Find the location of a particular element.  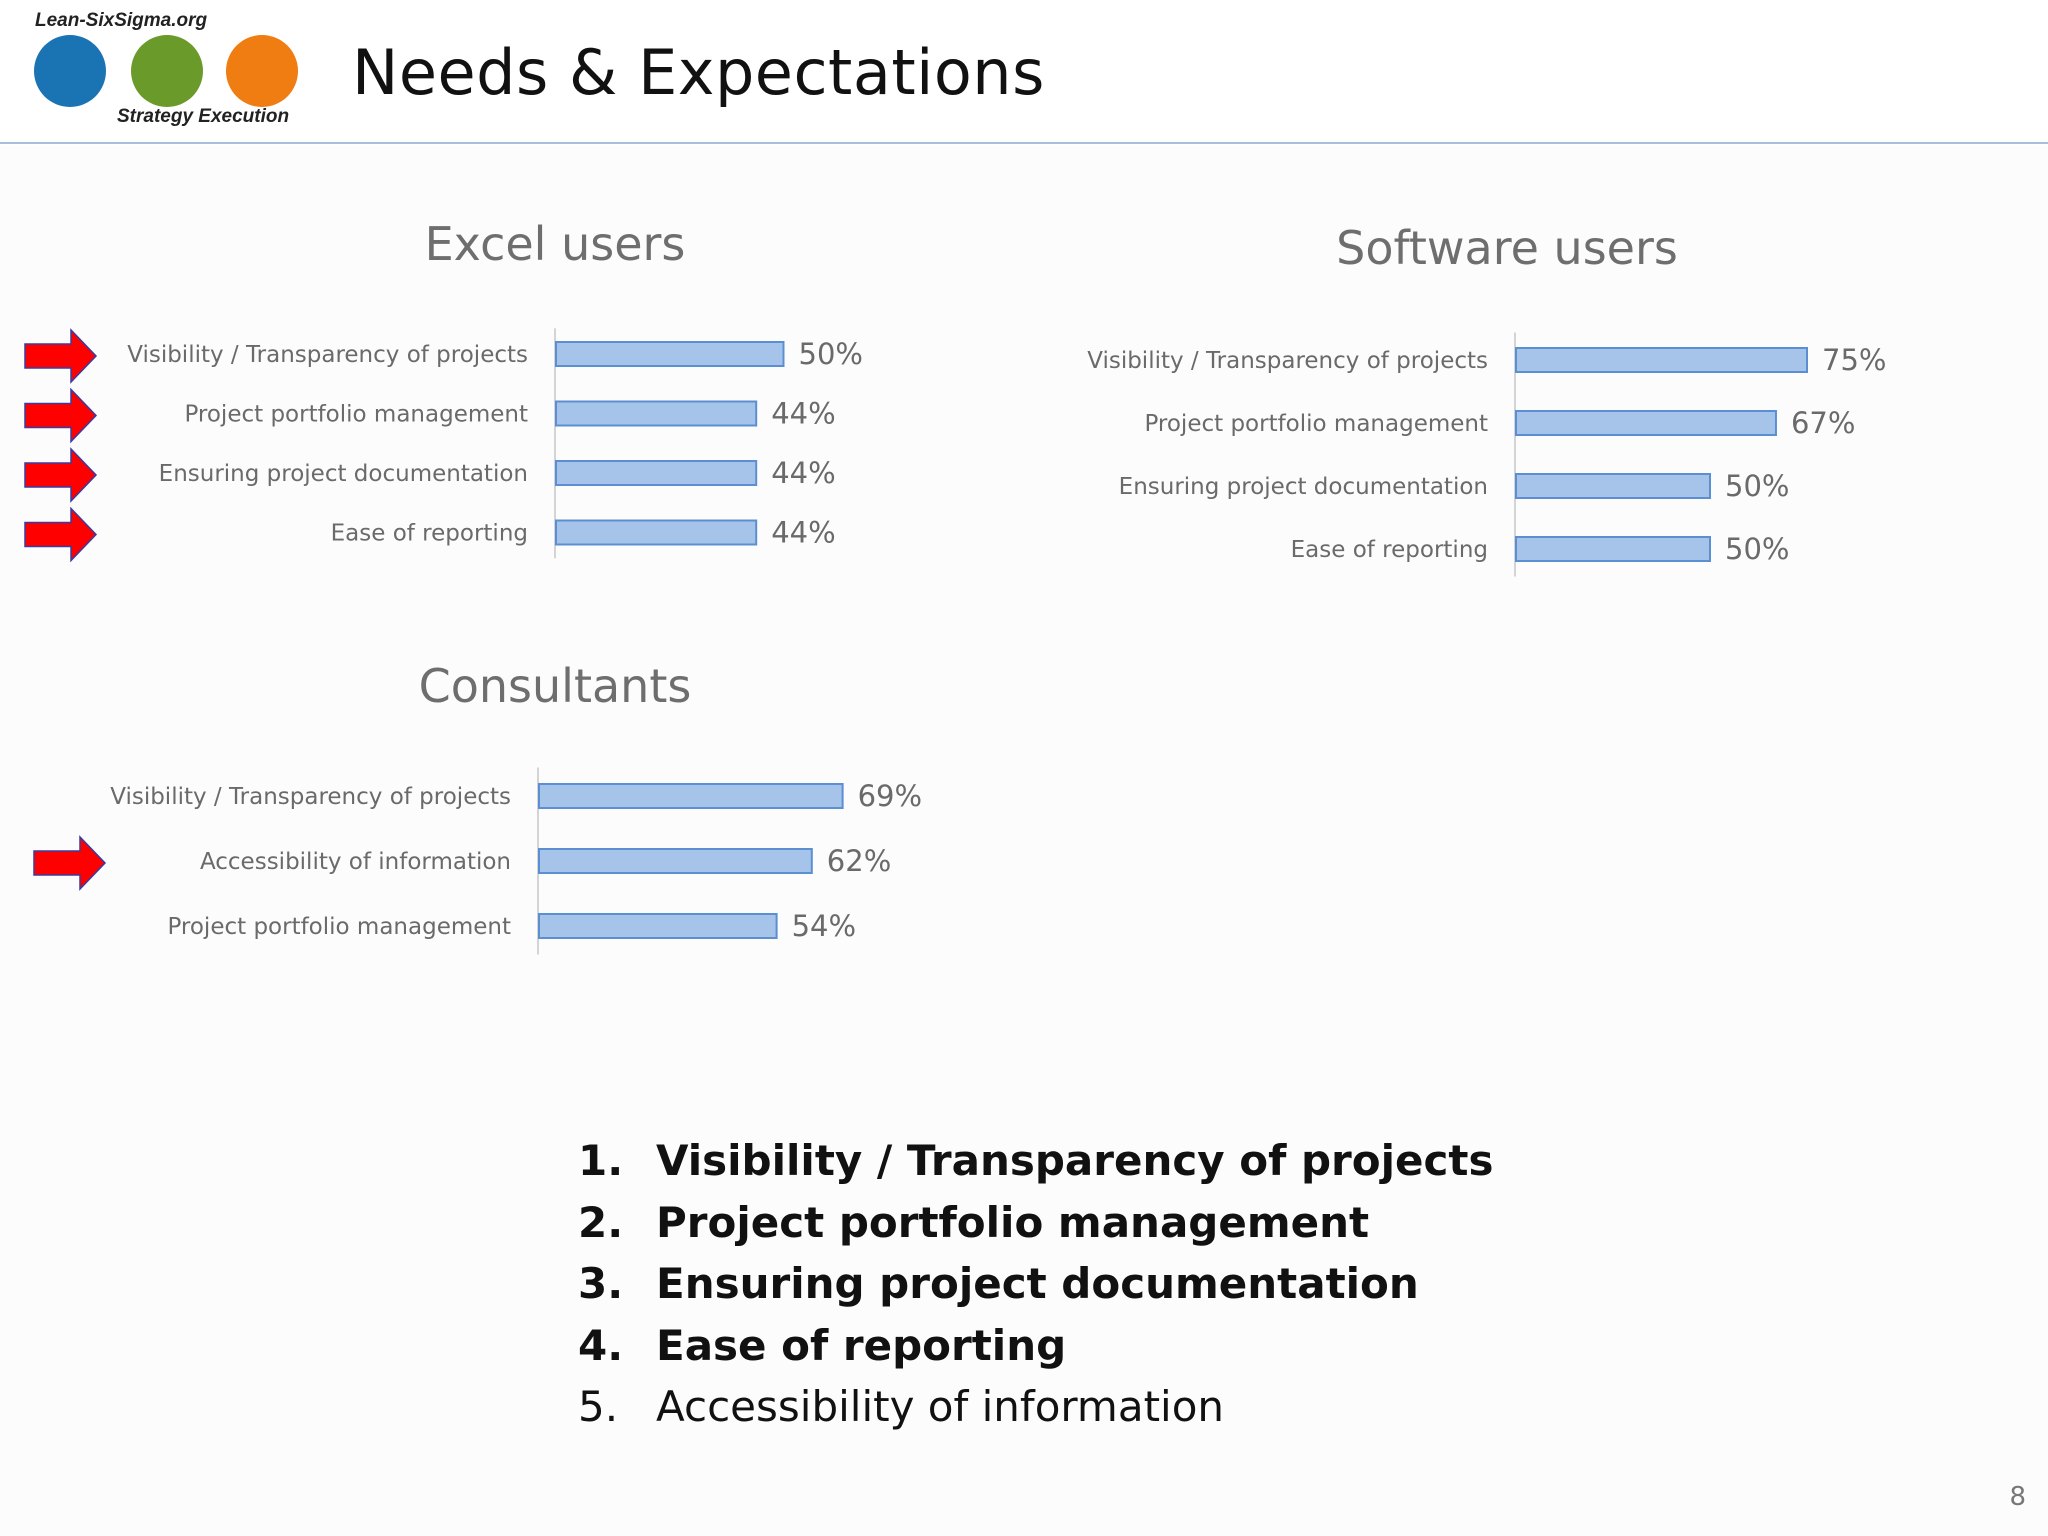

category-label: Accessibility of information is located at coordinates (355, 862).